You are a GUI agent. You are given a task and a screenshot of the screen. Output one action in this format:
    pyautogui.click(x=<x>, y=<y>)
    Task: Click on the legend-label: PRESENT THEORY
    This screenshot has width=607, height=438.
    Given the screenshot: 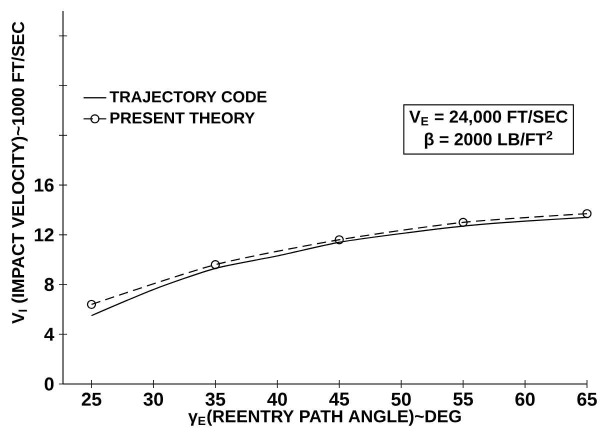 What is the action you would take?
    pyautogui.click(x=182, y=118)
    